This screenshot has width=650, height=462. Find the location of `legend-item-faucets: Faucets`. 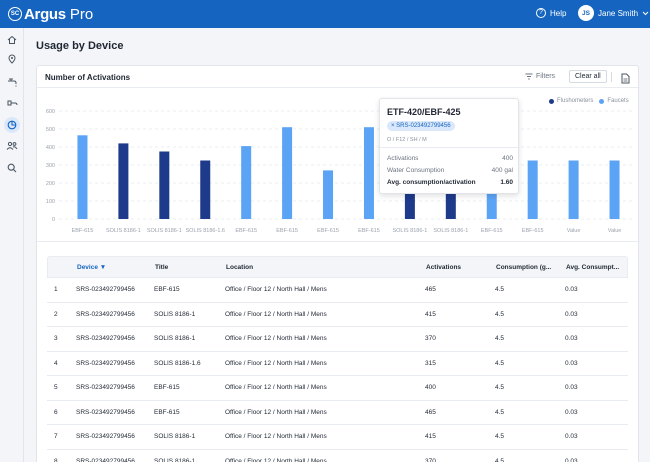

legend-item-faucets: Faucets is located at coordinates (614, 101).